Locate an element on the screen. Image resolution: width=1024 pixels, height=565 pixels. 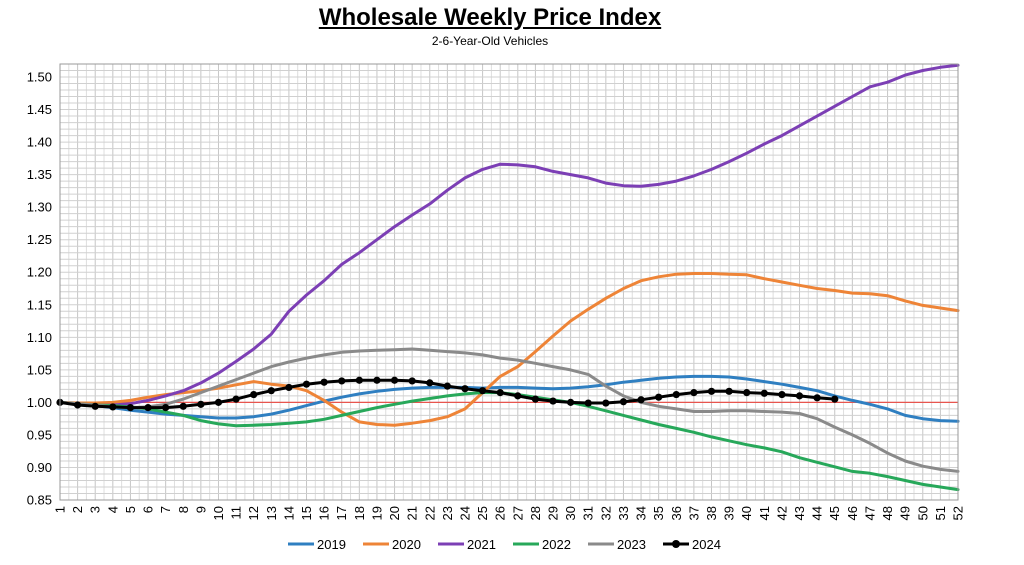
x-tick-label: 11 is located at coordinates (236, 513).